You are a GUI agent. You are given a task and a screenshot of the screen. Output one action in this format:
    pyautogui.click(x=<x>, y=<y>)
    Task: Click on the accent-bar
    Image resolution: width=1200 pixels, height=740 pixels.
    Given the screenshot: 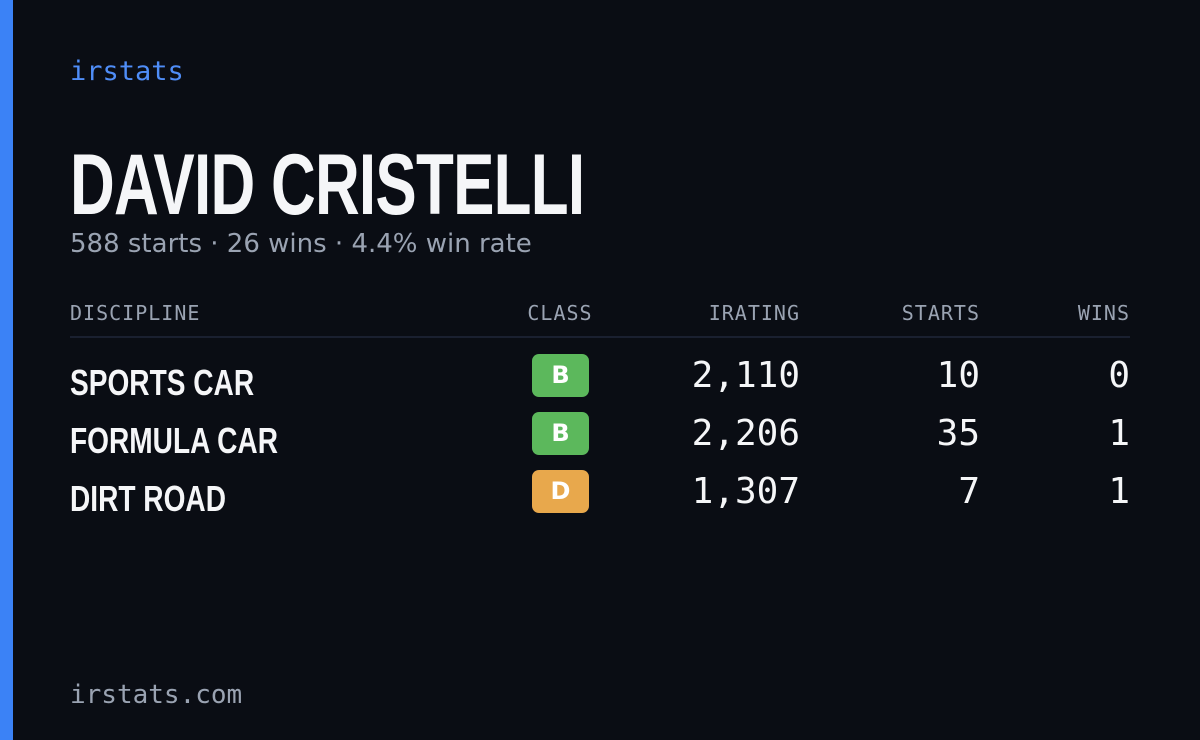 What is the action you would take?
    pyautogui.click(x=6, y=370)
    